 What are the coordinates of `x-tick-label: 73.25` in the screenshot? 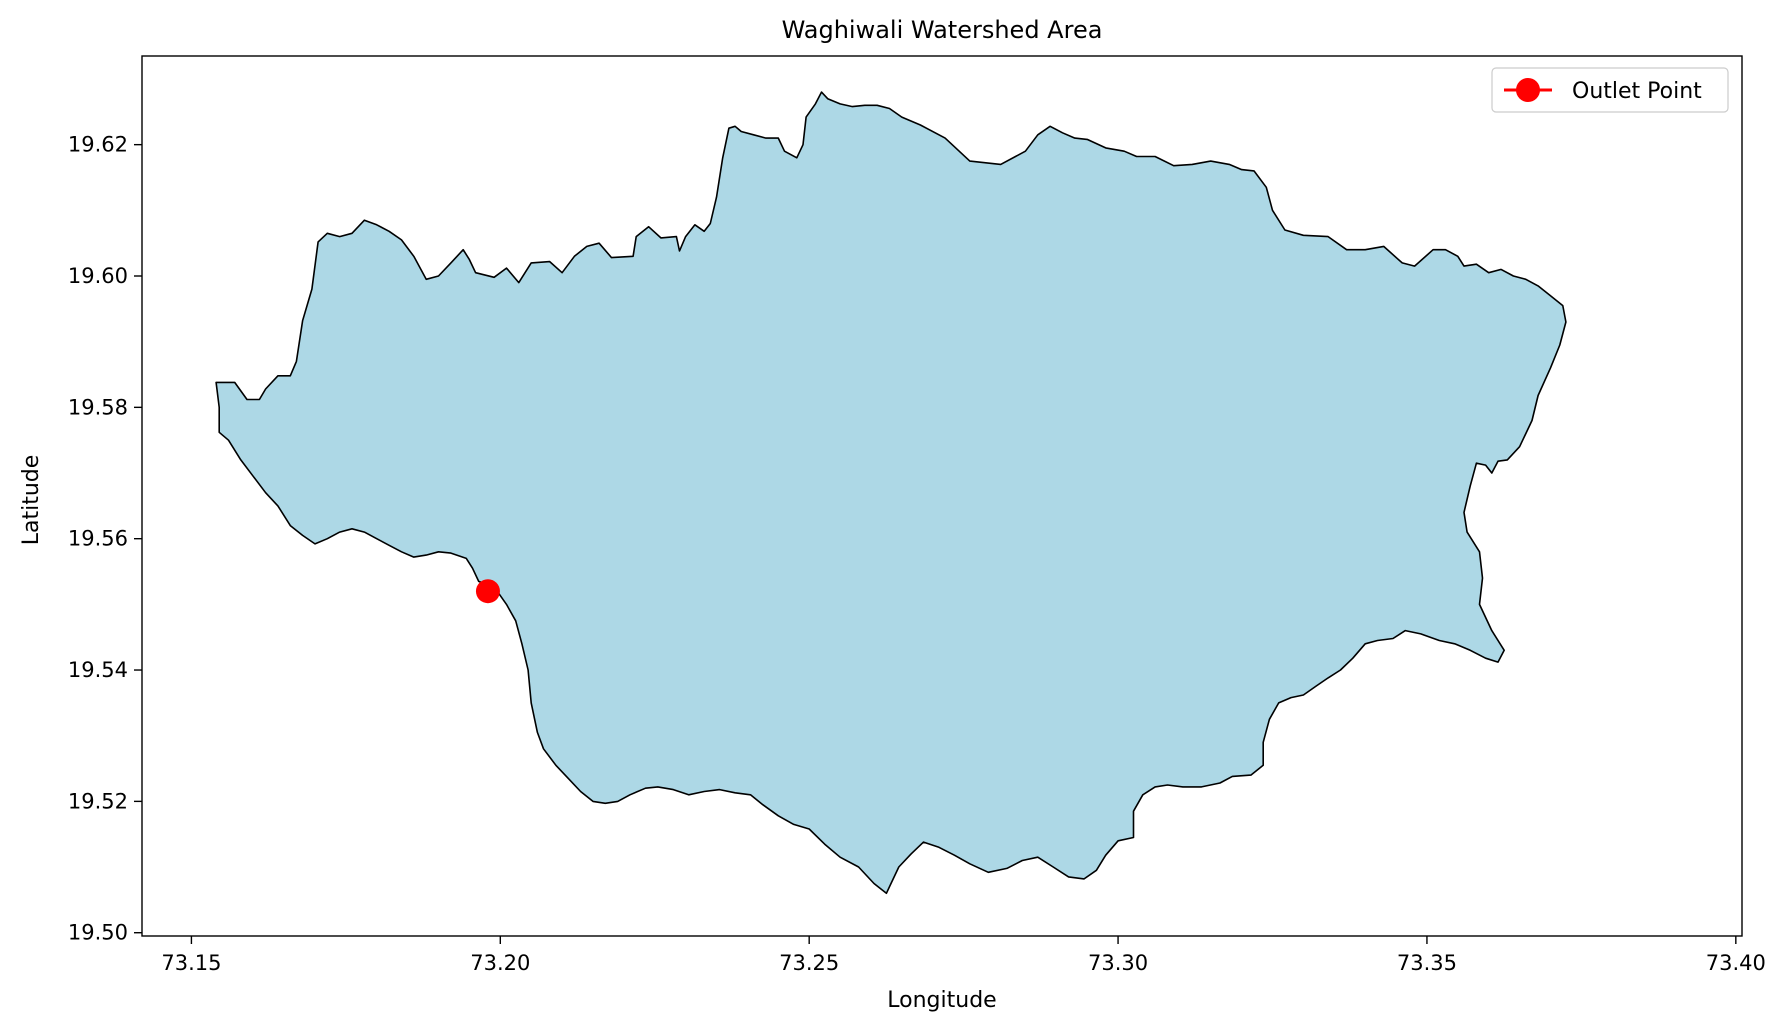 It's located at (809, 963).